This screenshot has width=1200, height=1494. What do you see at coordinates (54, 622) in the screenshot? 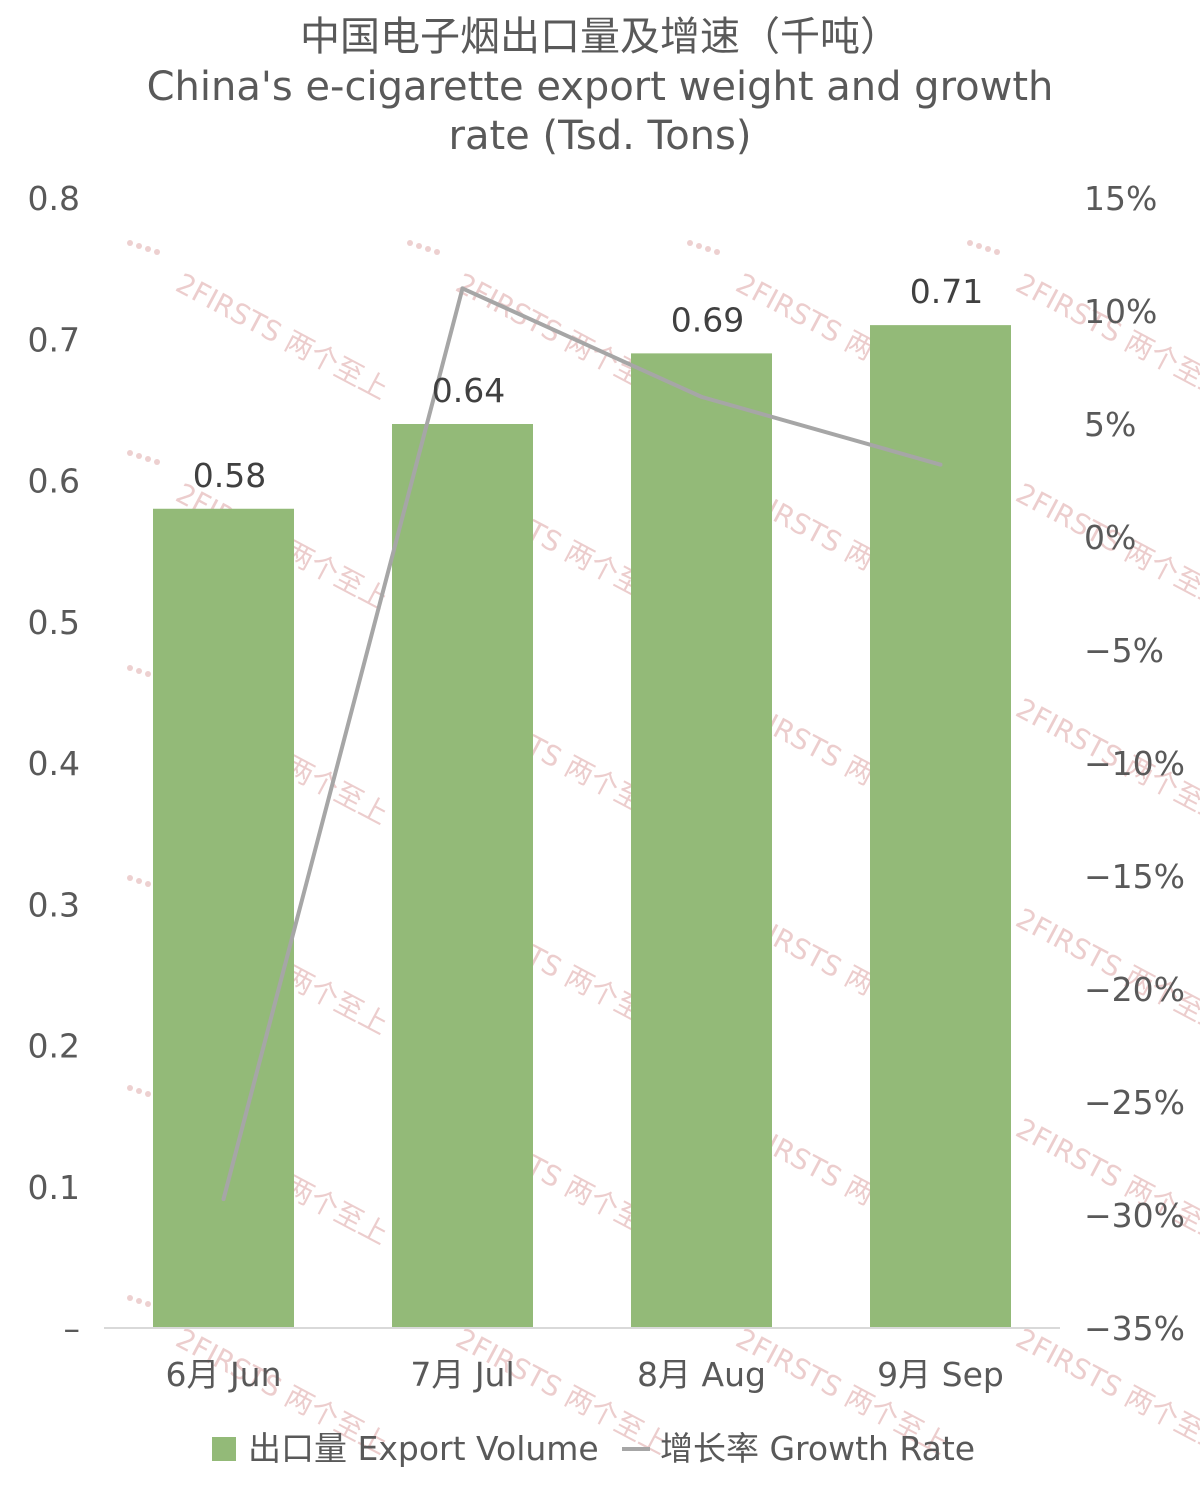
I see `left-axis-tick-label: 0.5` at bounding box center [54, 622].